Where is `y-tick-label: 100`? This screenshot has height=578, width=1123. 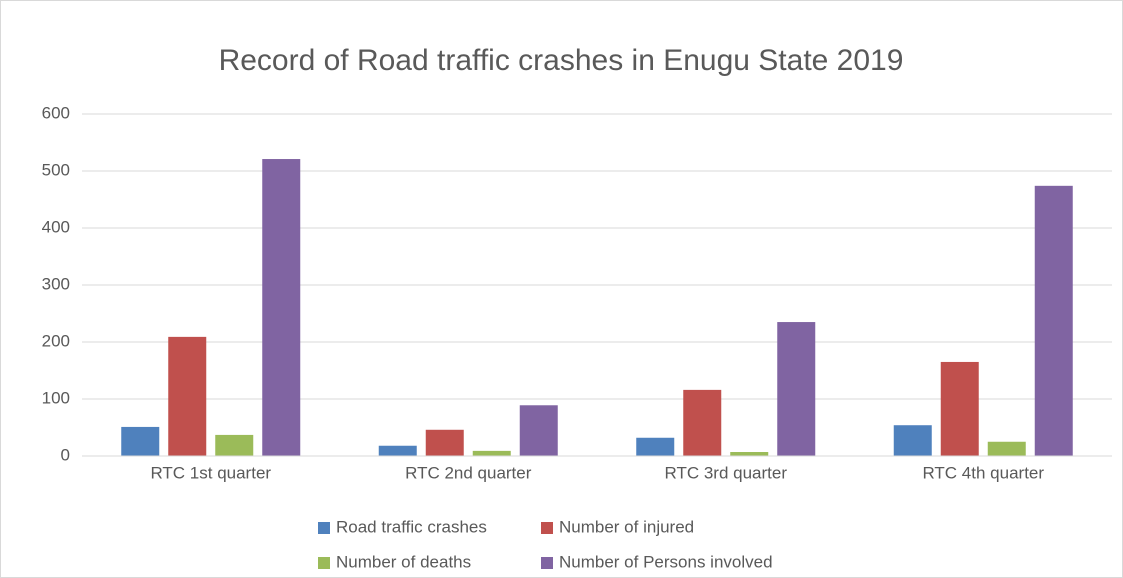
y-tick-label: 100 is located at coordinates (56, 397).